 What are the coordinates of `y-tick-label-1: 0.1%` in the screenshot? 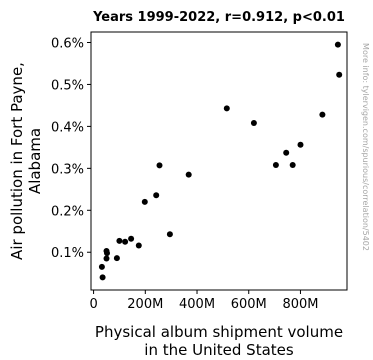 It's located at (67, 253).